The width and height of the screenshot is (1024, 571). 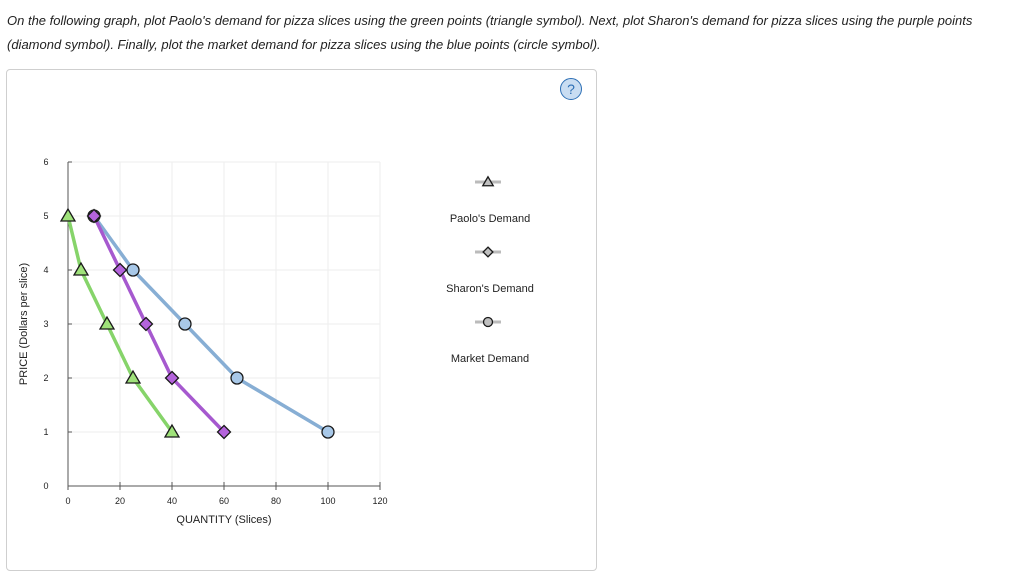 What do you see at coordinates (45, 216) in the screenshot?
I see `y-tick-label: 5` at bounding box center [45, 216].